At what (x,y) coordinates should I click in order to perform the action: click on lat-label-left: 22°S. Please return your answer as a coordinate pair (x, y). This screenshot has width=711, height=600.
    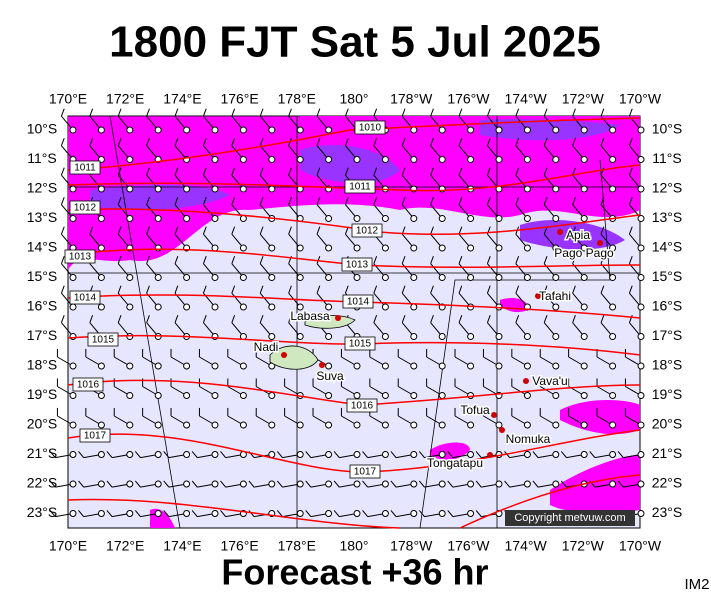
    Looking at the image, I should click on (42, 483).